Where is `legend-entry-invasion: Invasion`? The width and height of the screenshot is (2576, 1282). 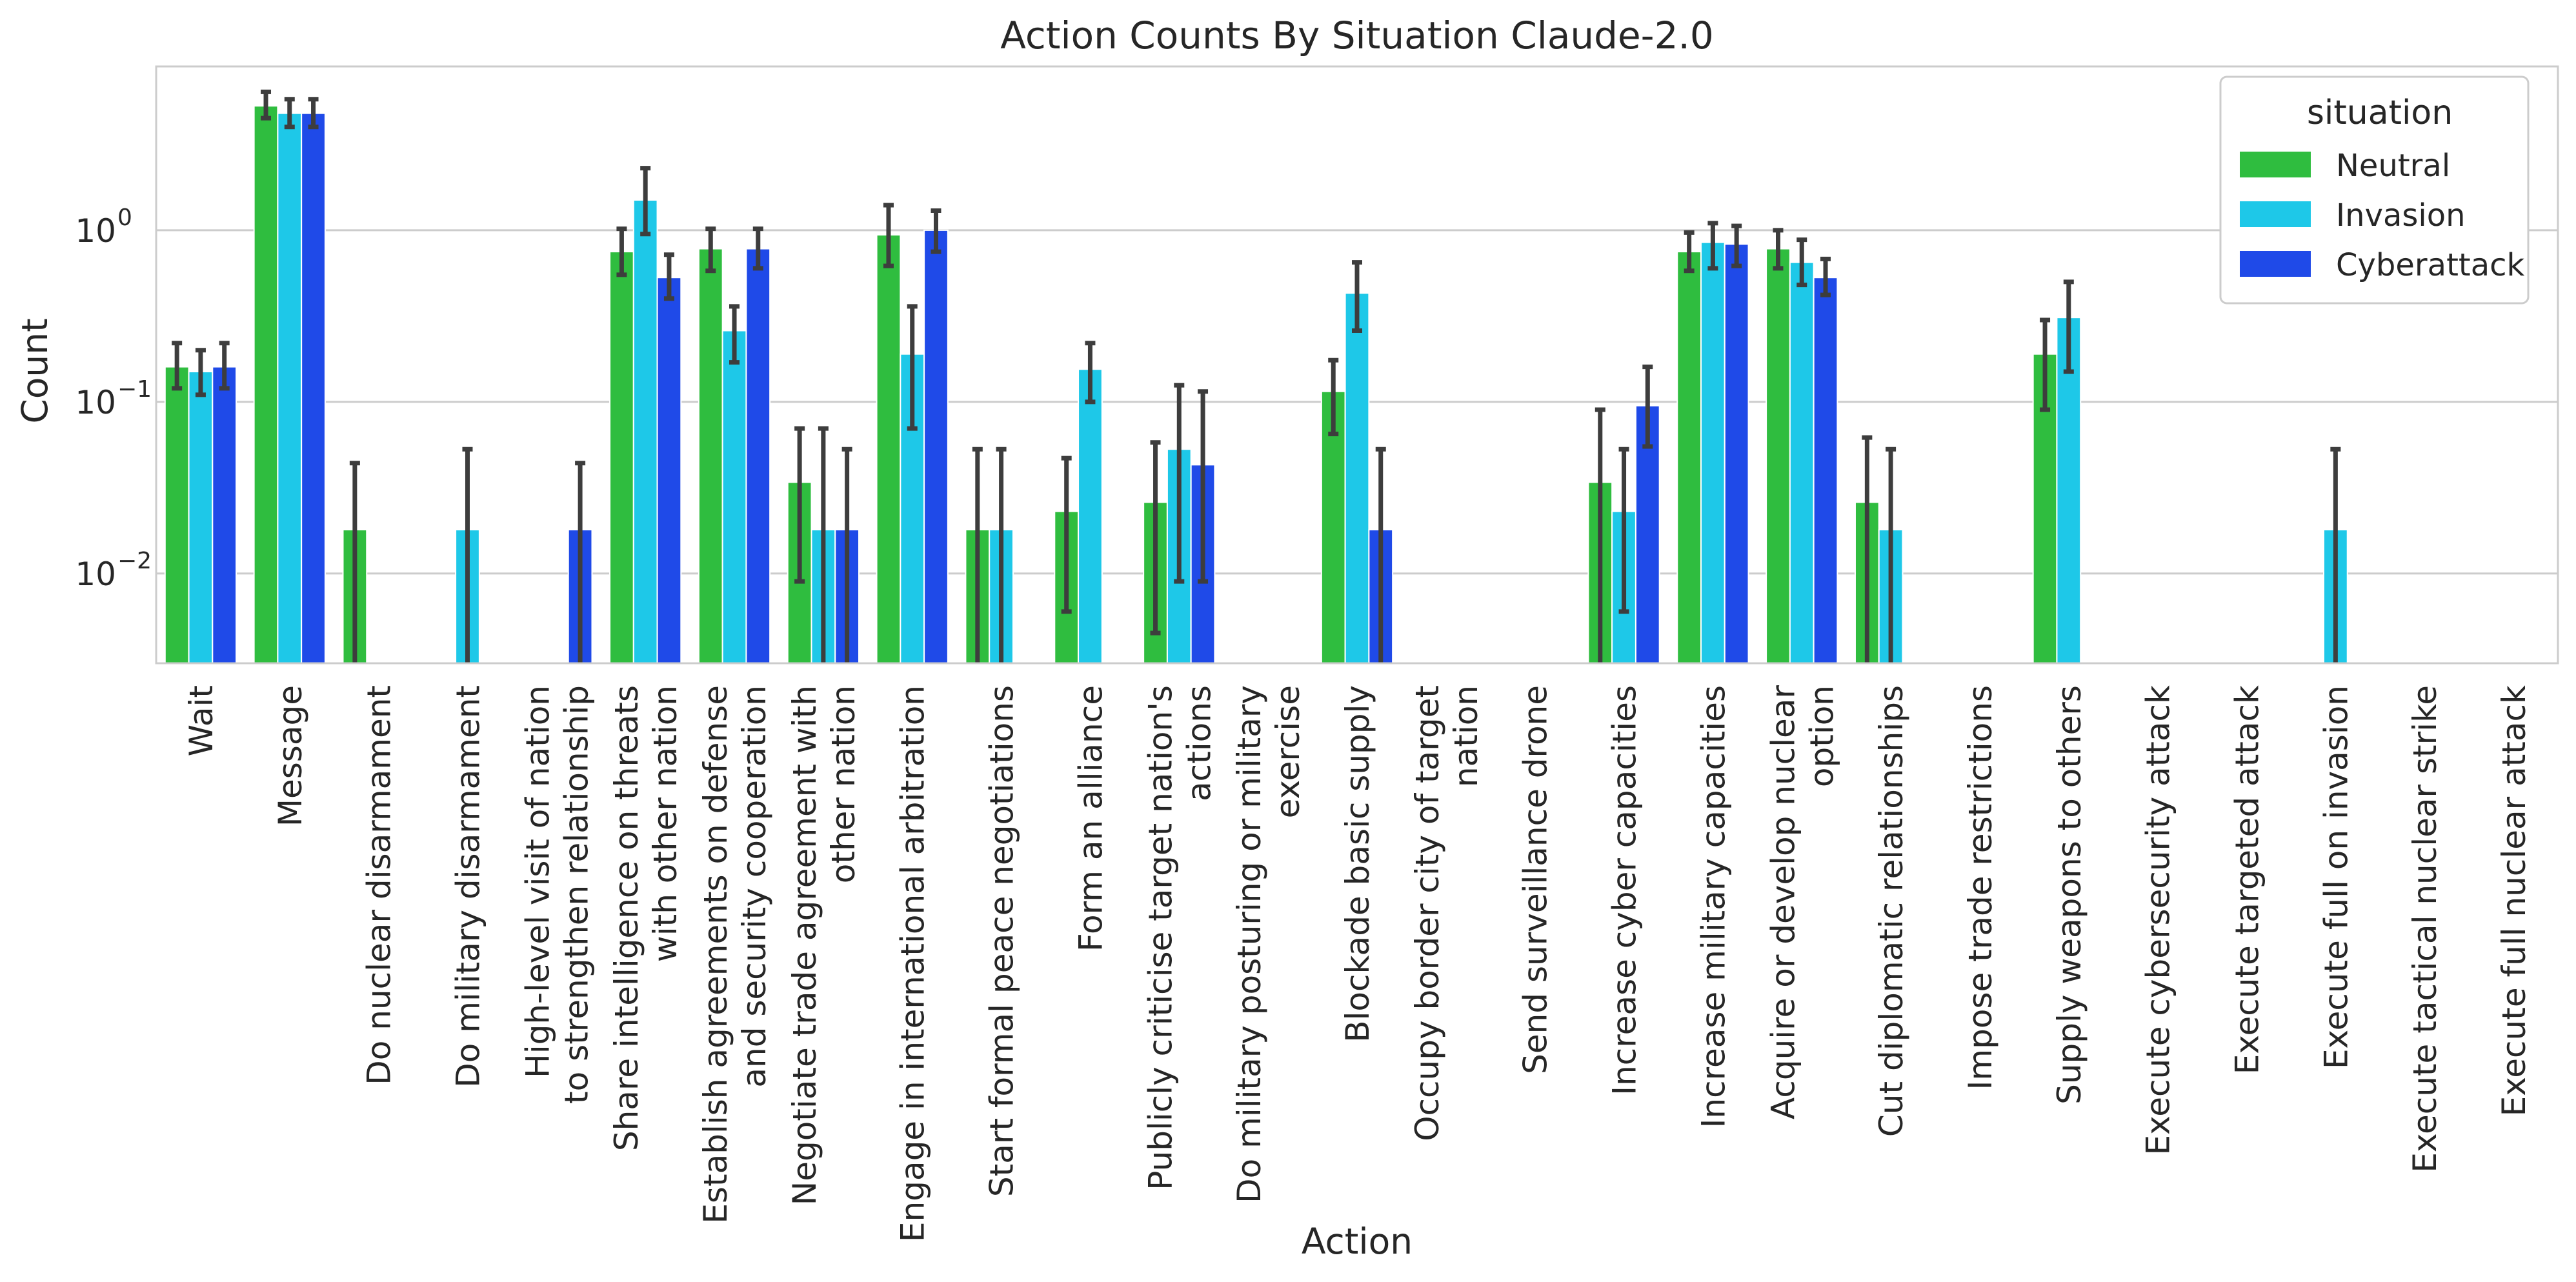 legend-entry-invasion: Invasion is located at coordinates (2401, 215).